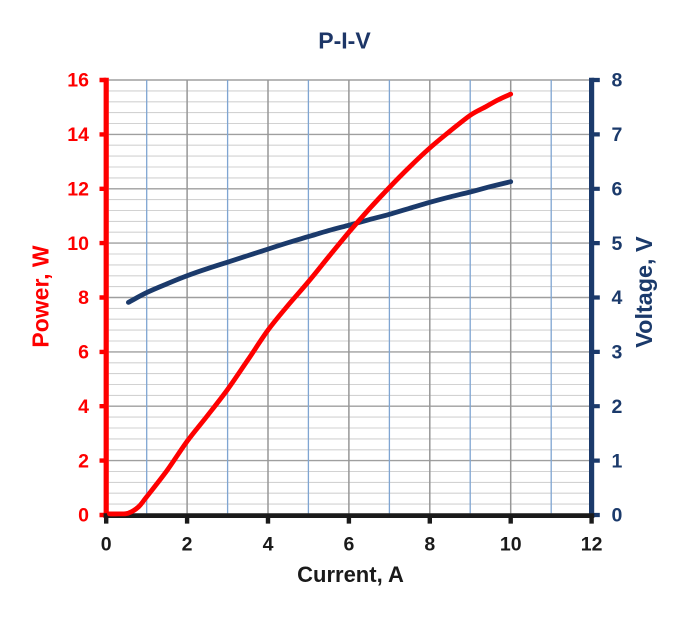 The height and width of the screenshot is (621, 699). Describe the element at coordinates (617, 135) in the screenshot. I see `svg-text: 7` at that location.